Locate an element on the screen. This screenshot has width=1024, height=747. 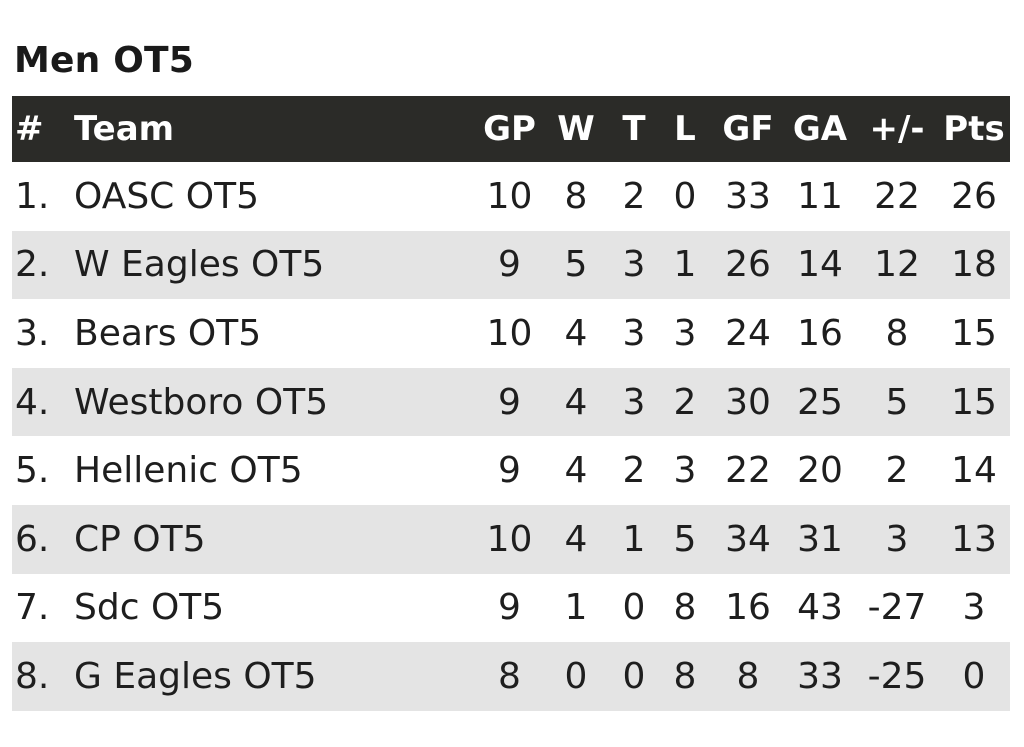
w-cell: 5 is located at coordinates (576, 265).